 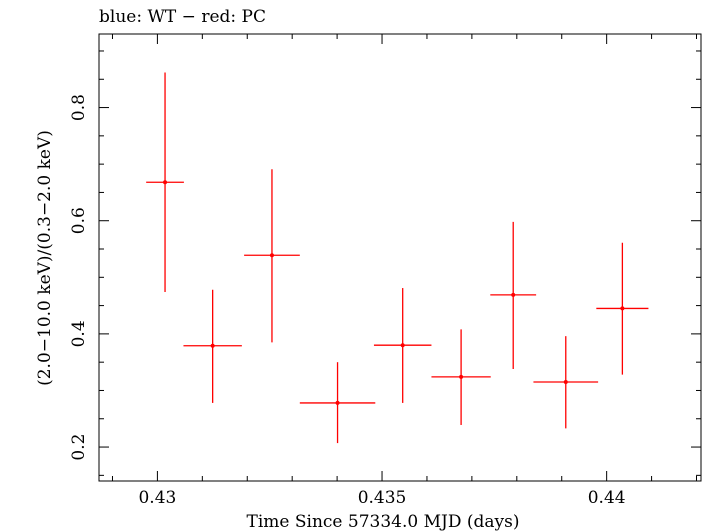 I want to click on x-tick-label: 0.435, so click(x=382, y=498).